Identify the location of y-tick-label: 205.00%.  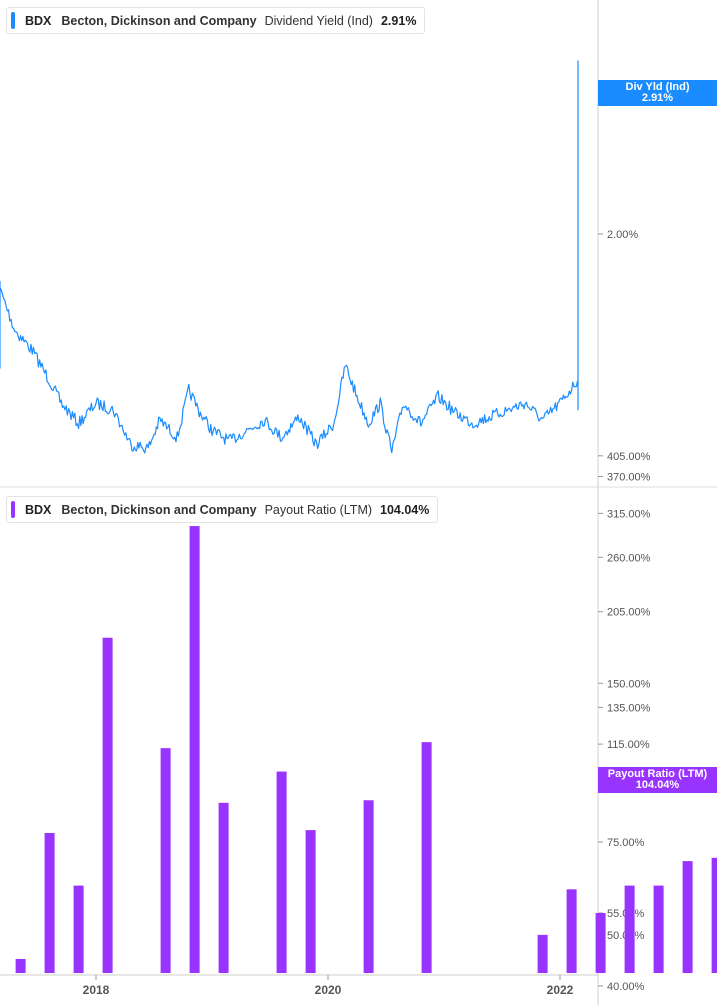
(629, 613).